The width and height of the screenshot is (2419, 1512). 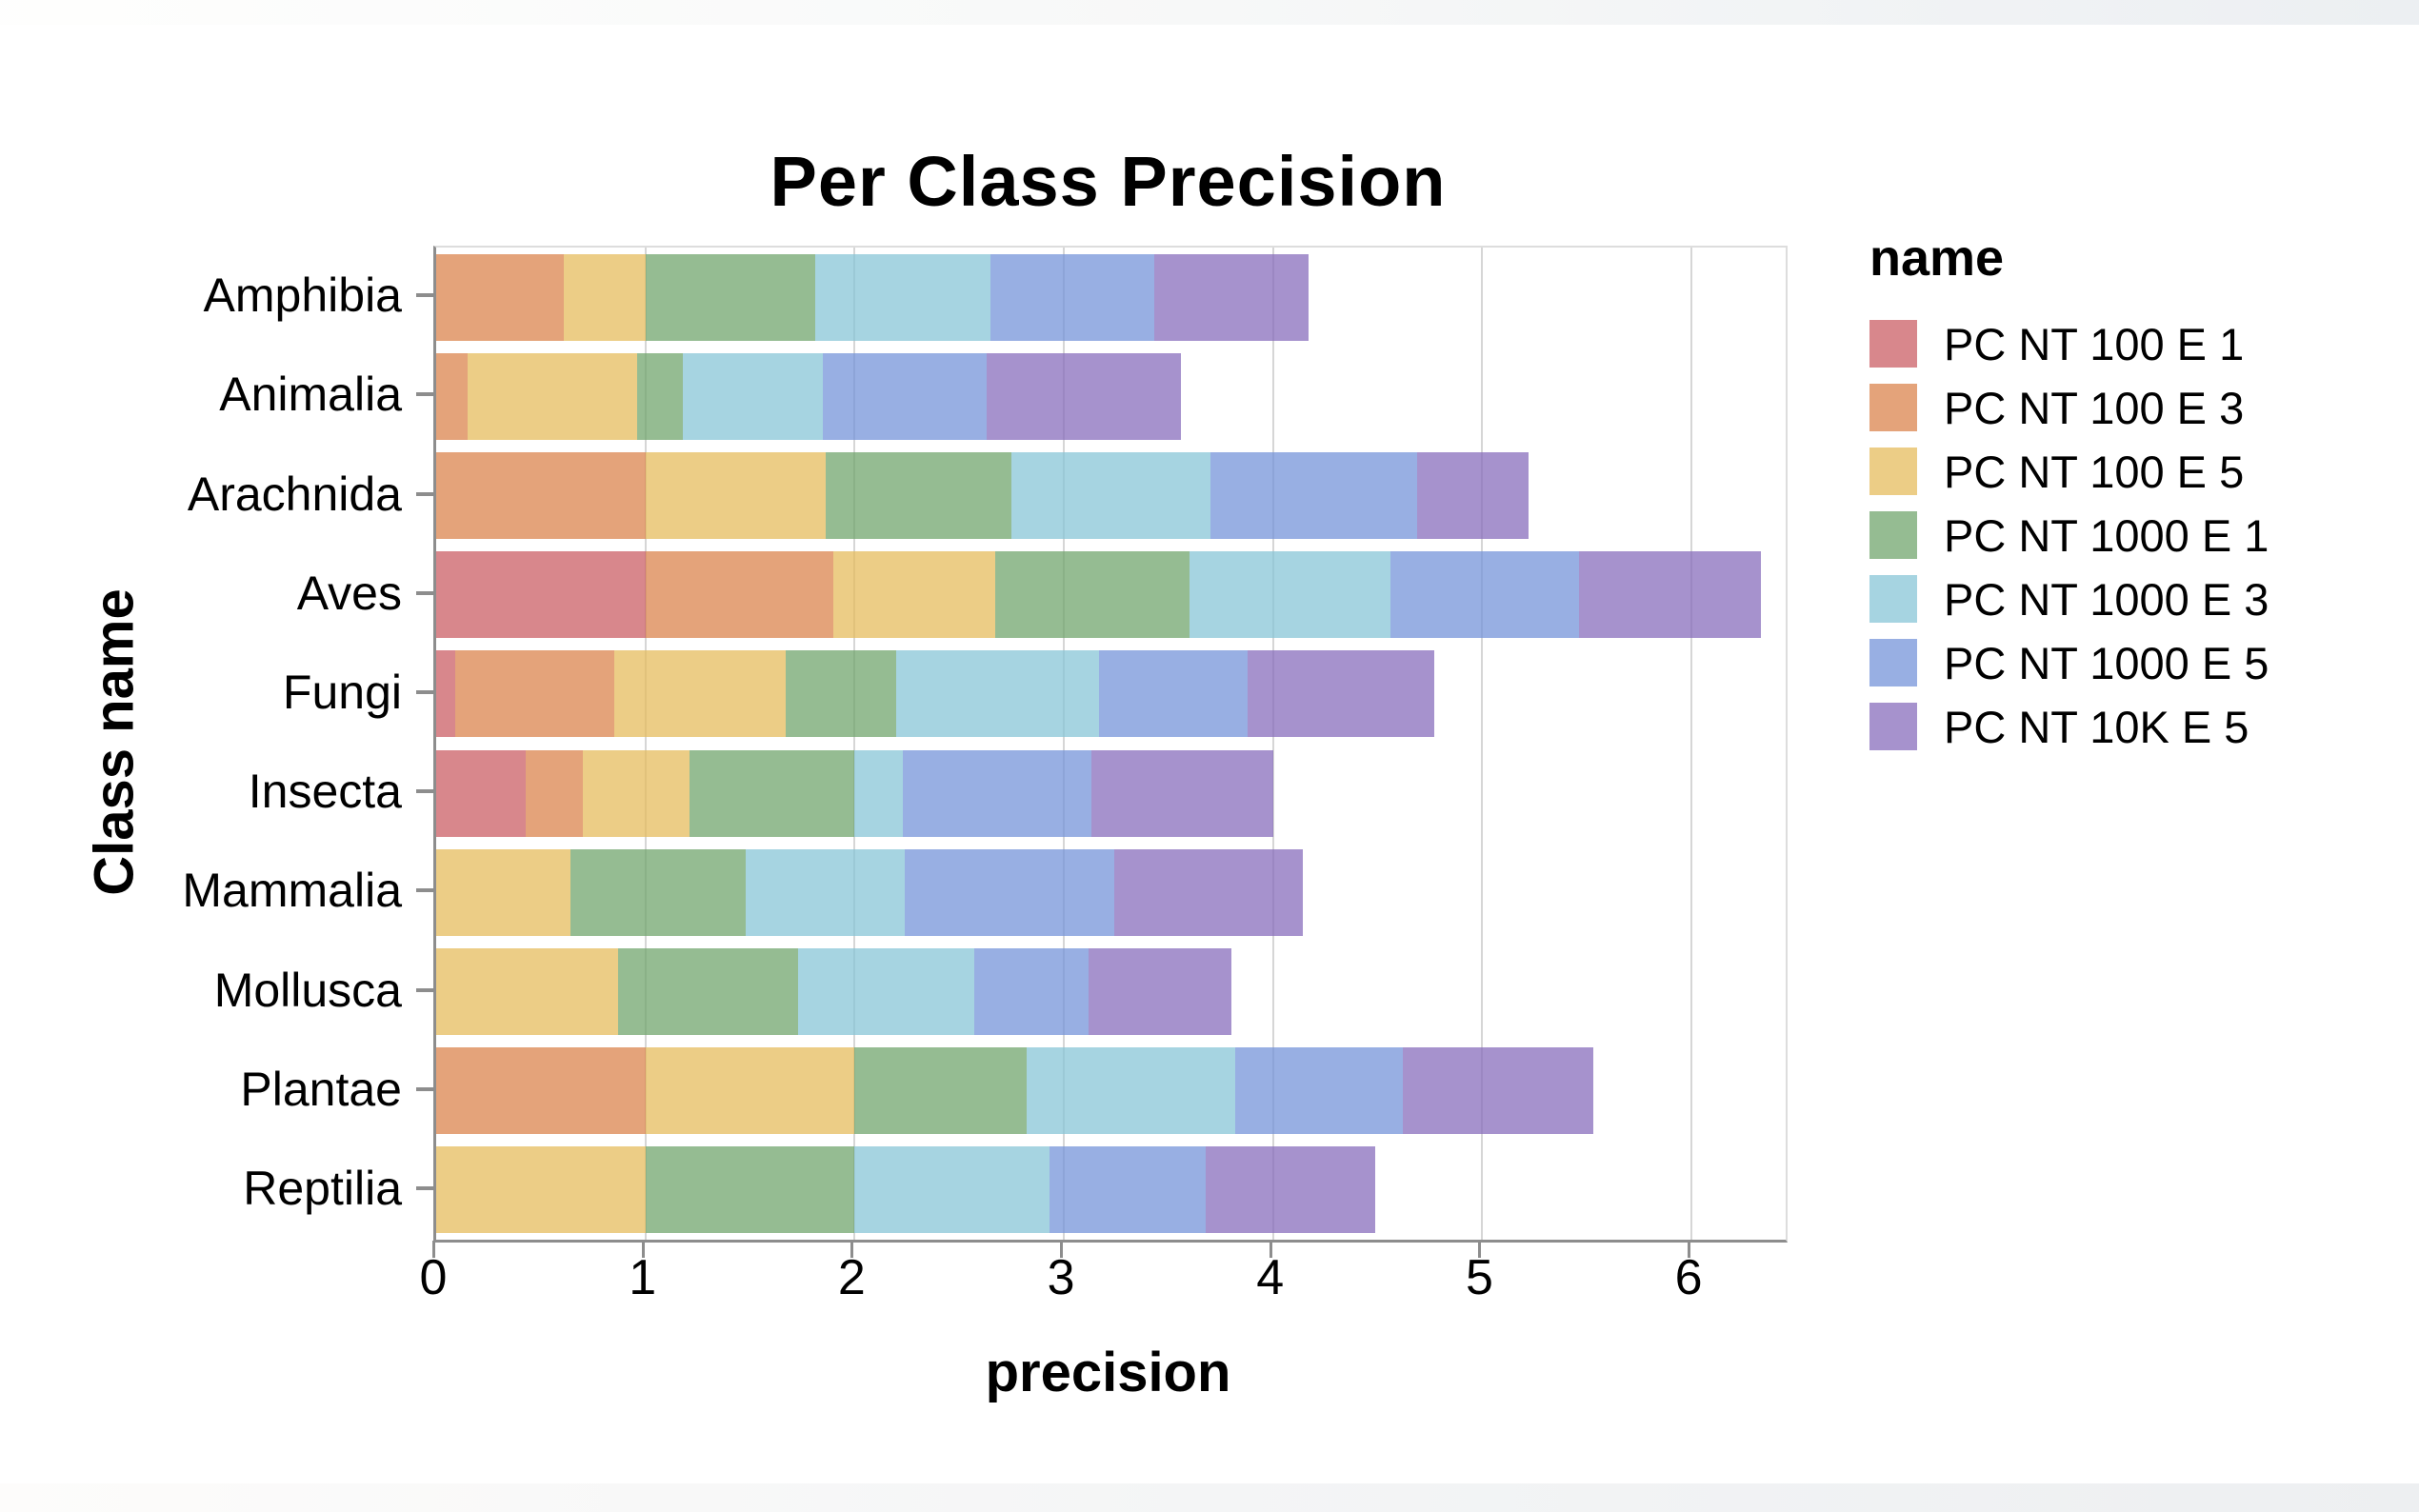 What do you see at coordinates (1688, 1277) in the screenshot?
I see `x-tick-label: 6` at bounding box center [1688, 1277].